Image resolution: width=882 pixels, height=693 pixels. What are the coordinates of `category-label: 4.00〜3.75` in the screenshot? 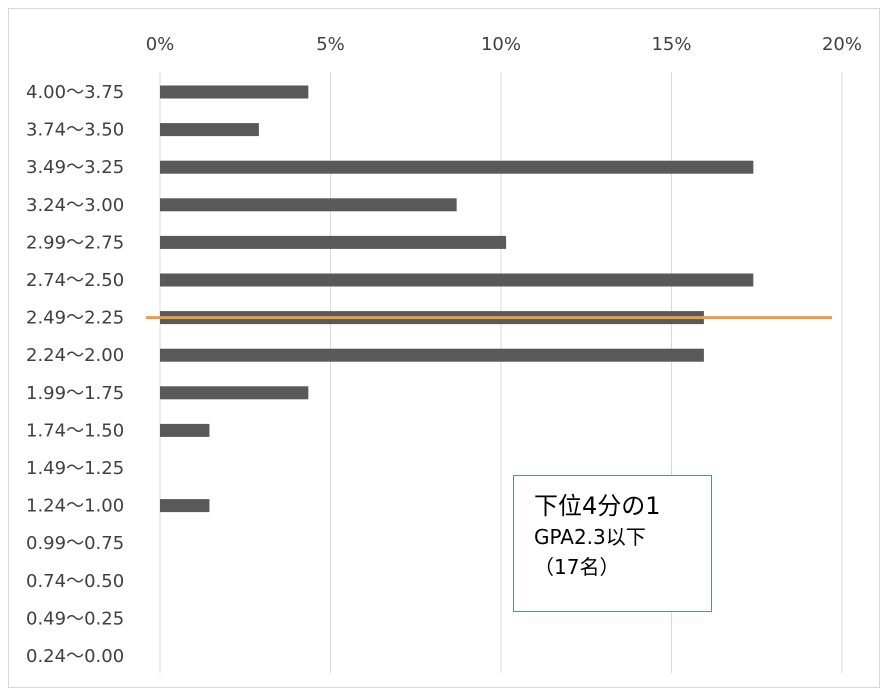 It's located at (75, 92).